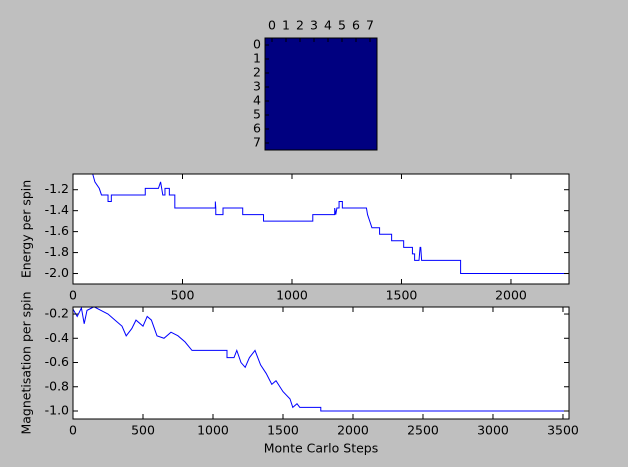  Describe the element at coordinates (257, 72) in the screenshot. I see `y-tick-label: 2` at that location.